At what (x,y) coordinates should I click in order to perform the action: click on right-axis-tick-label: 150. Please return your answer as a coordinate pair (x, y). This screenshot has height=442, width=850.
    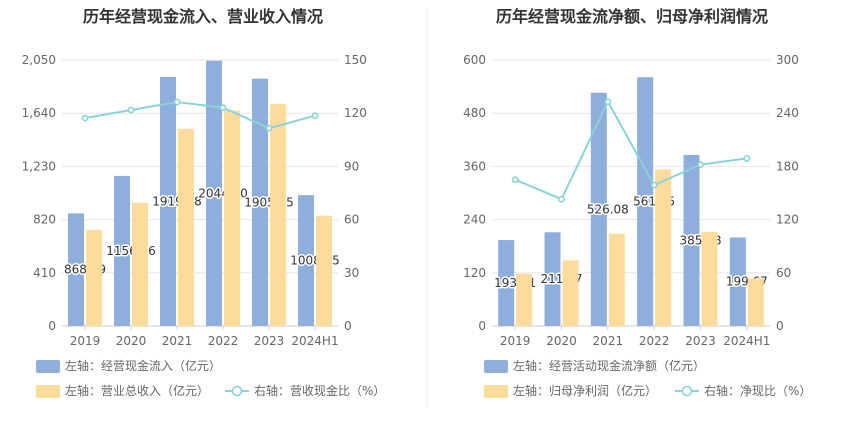
    Looking at the image, I should click on (355, 60).